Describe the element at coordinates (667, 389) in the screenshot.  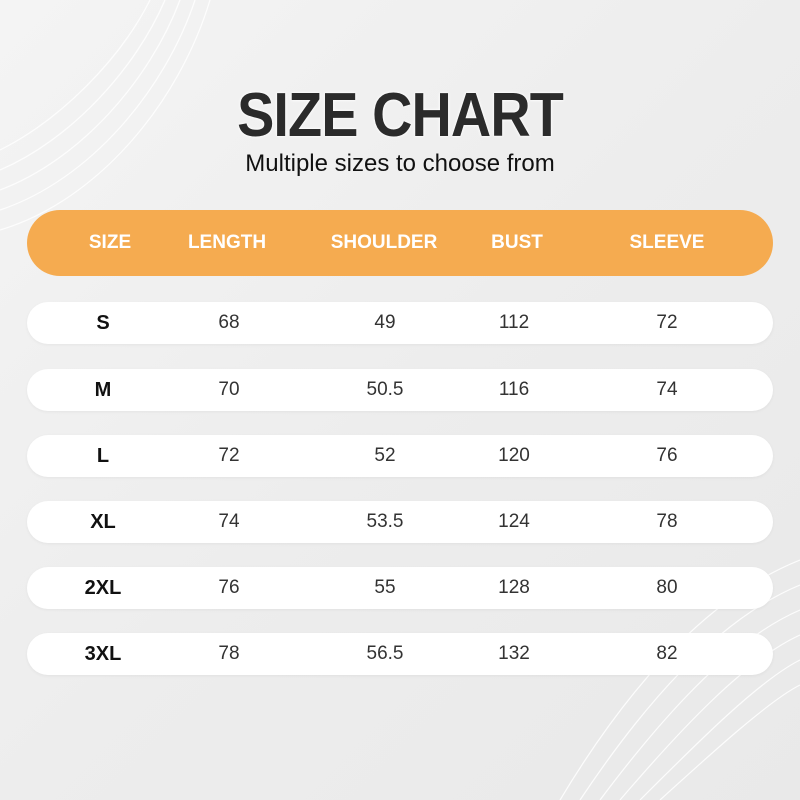
I see `cell-sleeve: 74` at that location.